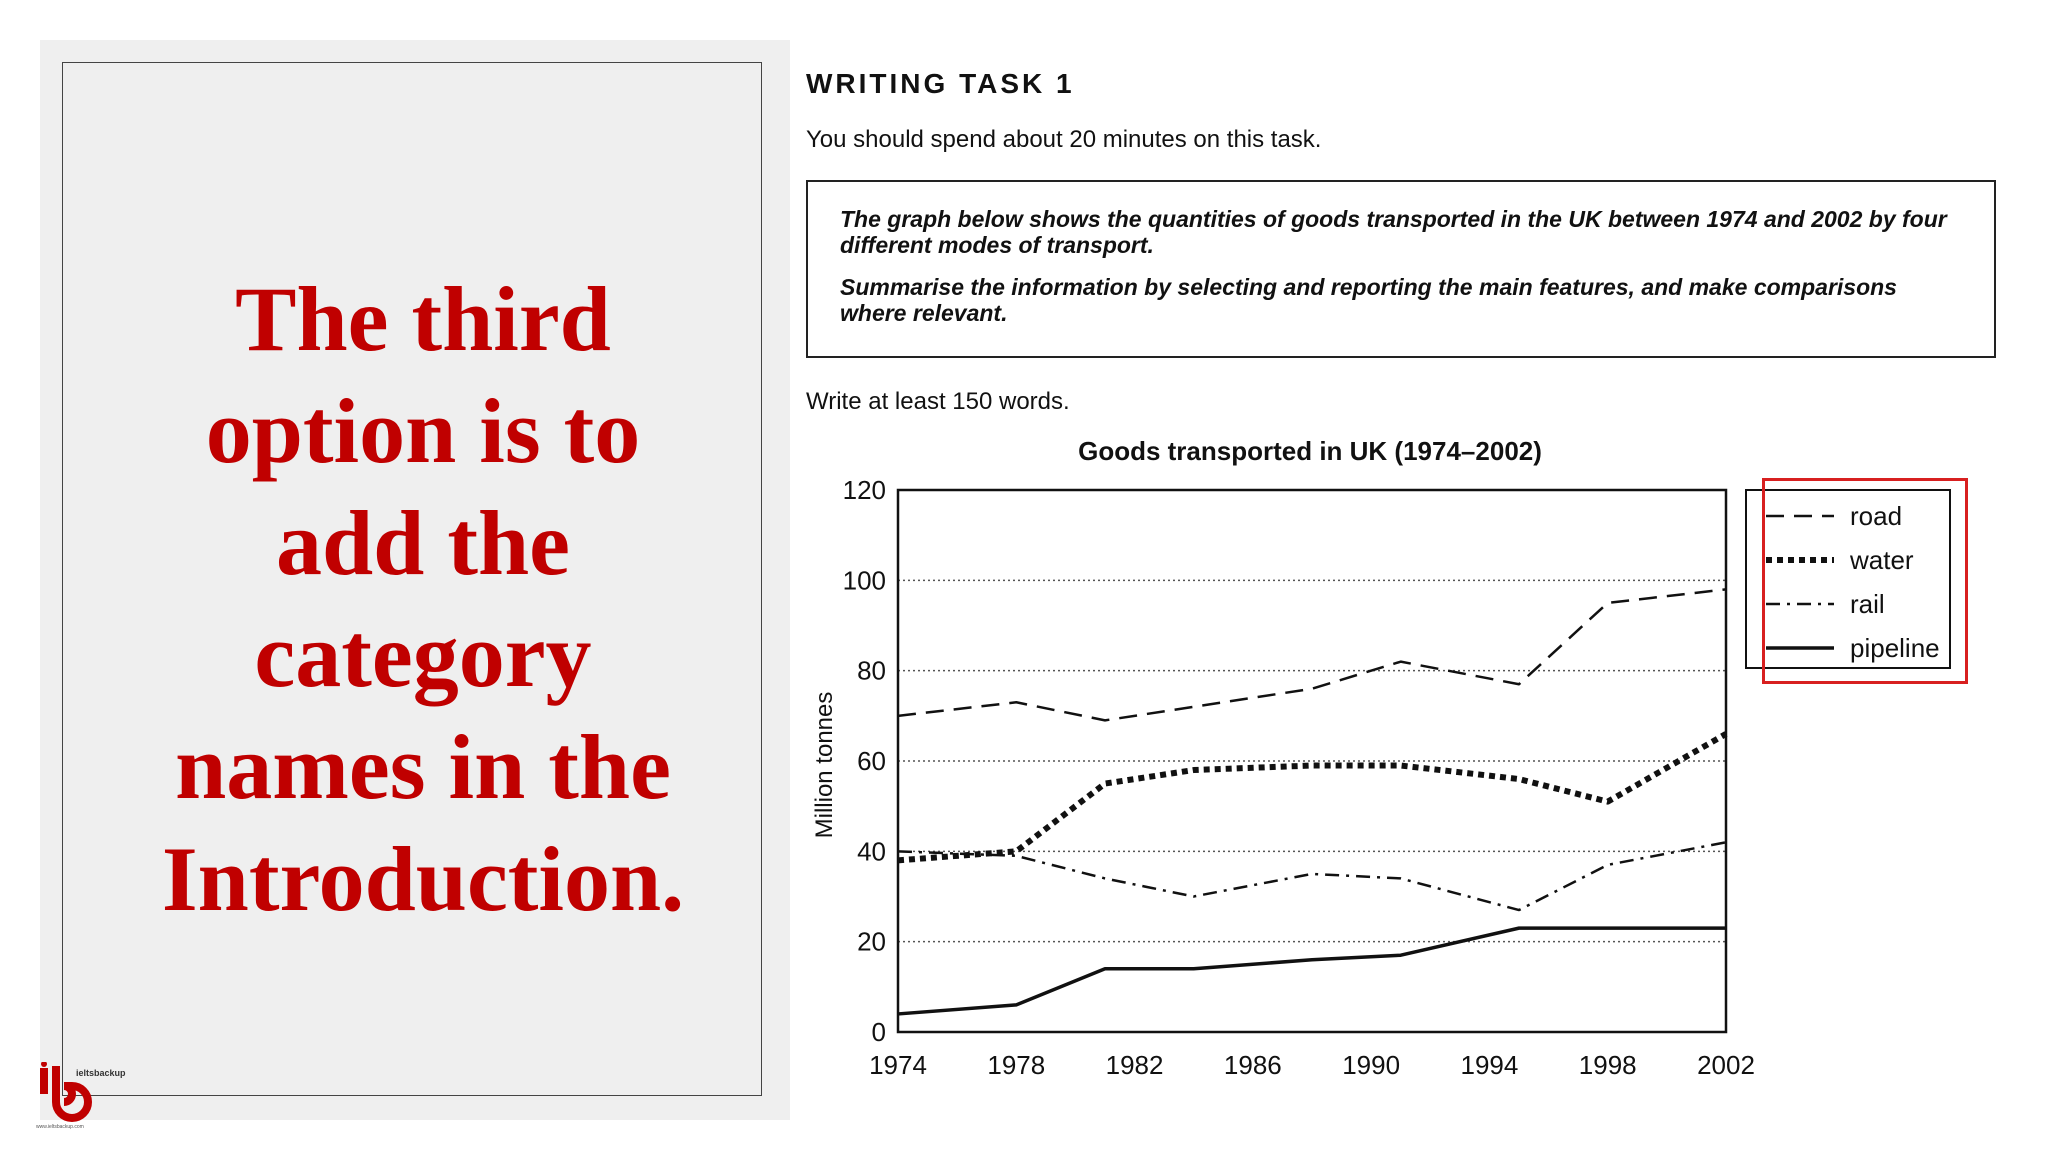 This screenshot has height=1152, width=2048. I want to click on x-tick-label: 1994, so click(1490, 1065).